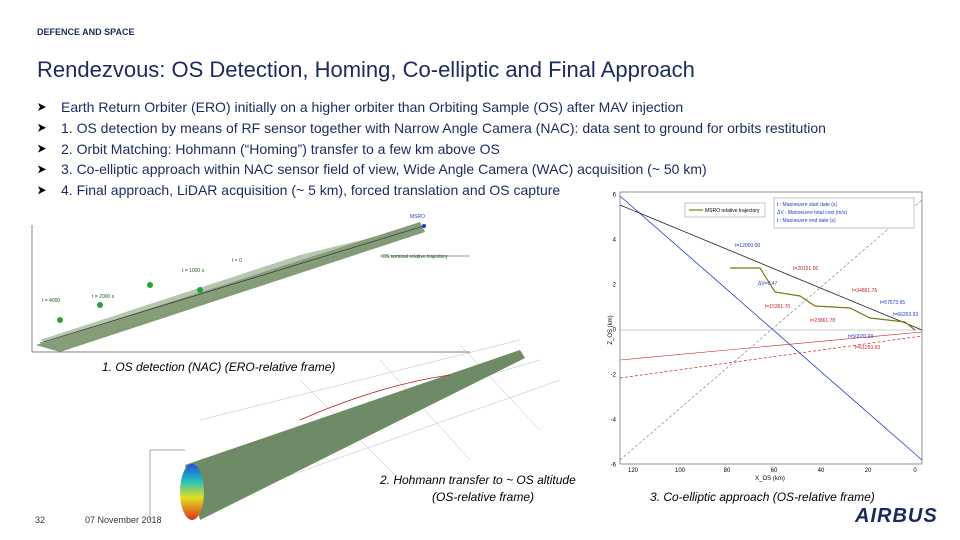 The image size is (960, 540). What do you see at coordinates (770, 479) in the screenshot?
I see `x-axis-label: X_OS (km)` at bounding box center [770, 479].